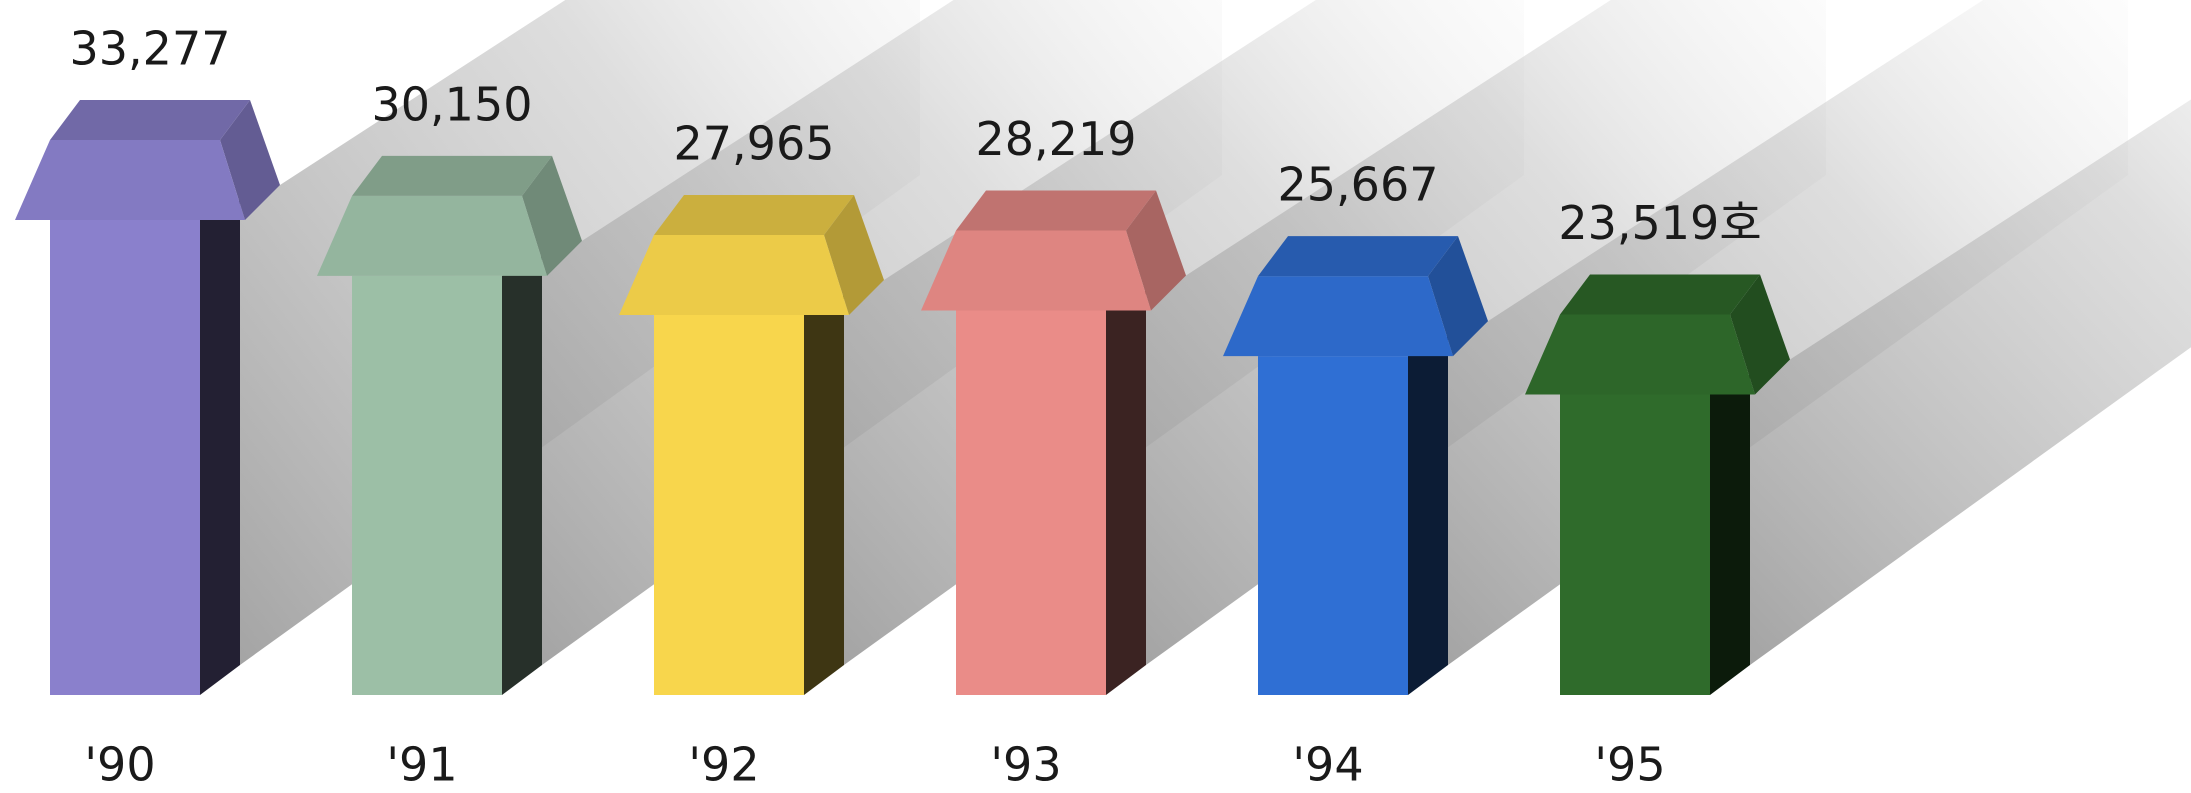 The image size is (2191, 793). I want to click on value-label: 30,150, so click(452, 104).